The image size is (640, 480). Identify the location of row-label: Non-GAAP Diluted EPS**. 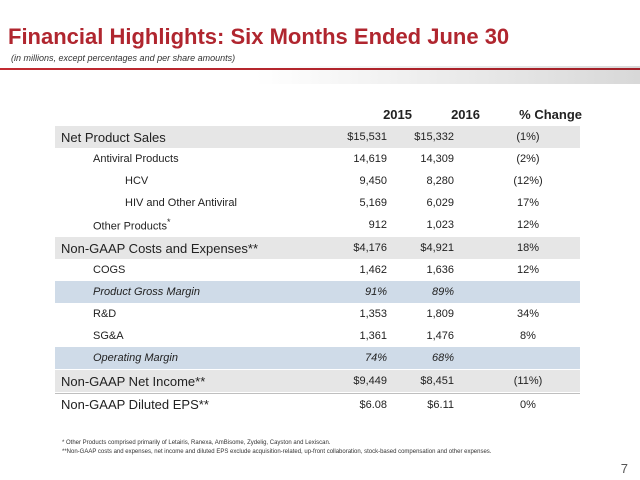
(135, 404).